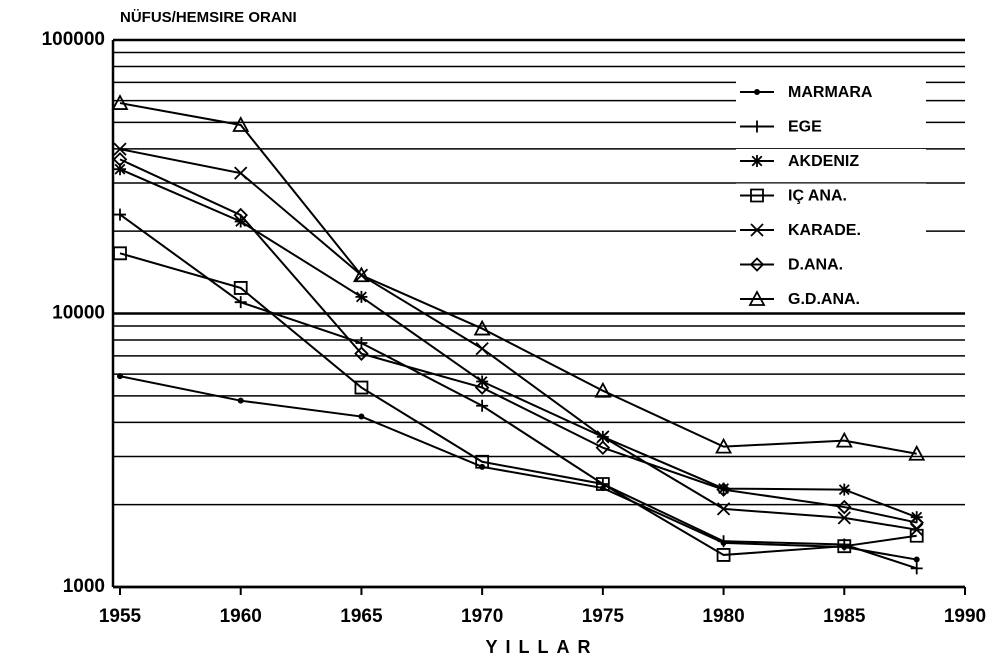 The height and width of the screenshot is (668, 1000). What do you see at coordinates (824, 230) in the screenshot?
I see `legend-label: KARADE.` at bounding box center [824, 230].